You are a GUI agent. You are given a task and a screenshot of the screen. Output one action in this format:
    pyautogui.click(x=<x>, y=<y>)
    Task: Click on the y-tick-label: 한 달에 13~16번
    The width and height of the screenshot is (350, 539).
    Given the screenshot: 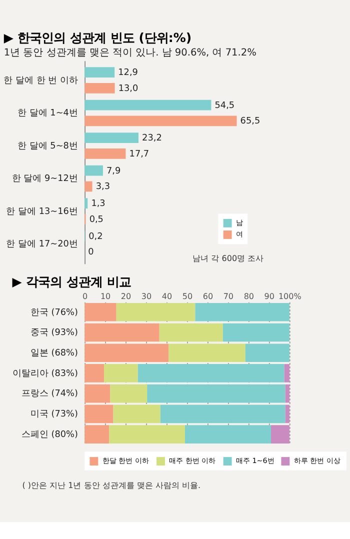 What is the action you would take?
    pyautogui.click(x=42, y=211)
    